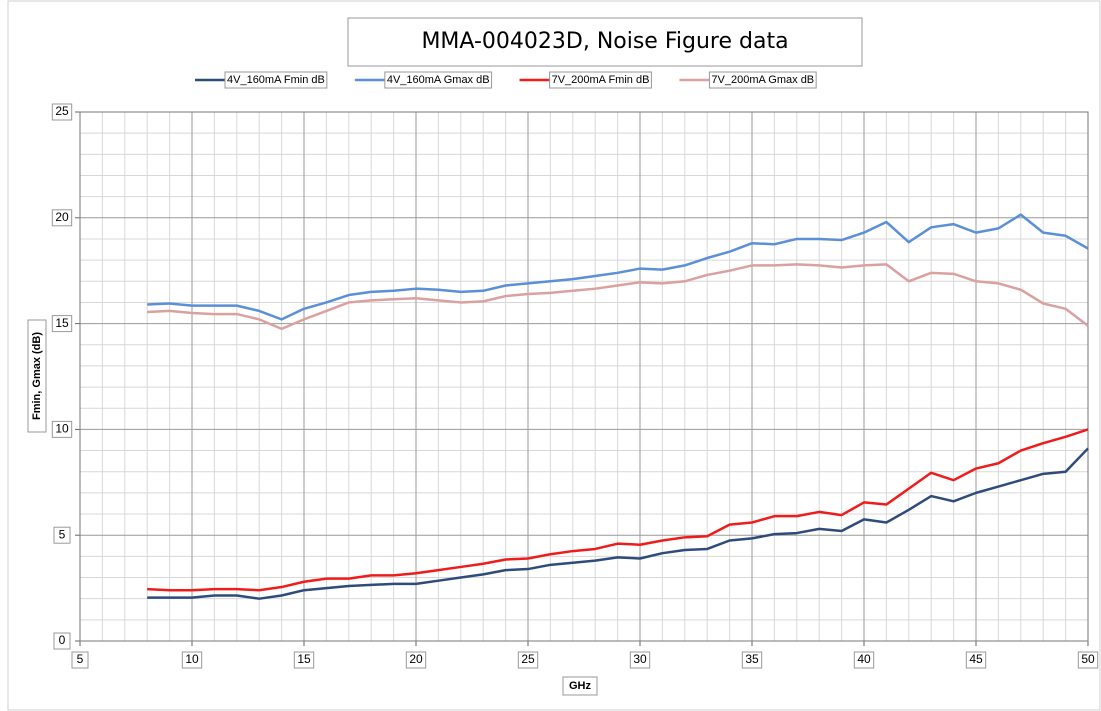  I want to click on tick-label: 45, so click(976, 659).